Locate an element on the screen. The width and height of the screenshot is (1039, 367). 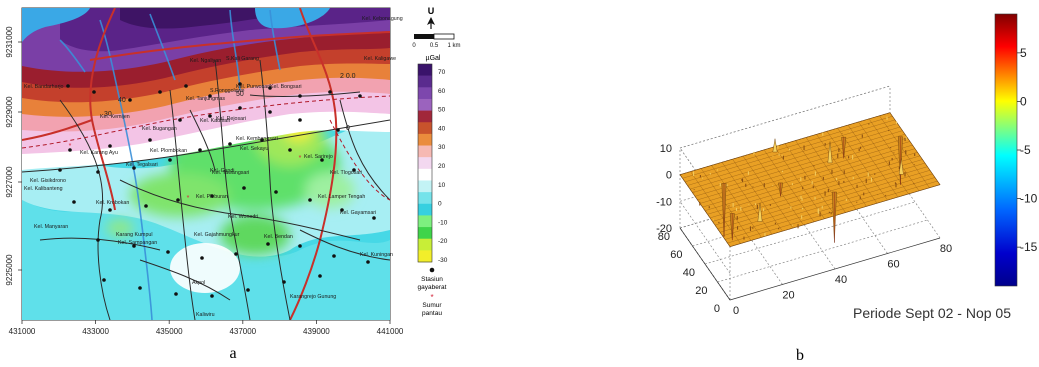
z-tick-label: 10 is located at coordinates (666, 149).